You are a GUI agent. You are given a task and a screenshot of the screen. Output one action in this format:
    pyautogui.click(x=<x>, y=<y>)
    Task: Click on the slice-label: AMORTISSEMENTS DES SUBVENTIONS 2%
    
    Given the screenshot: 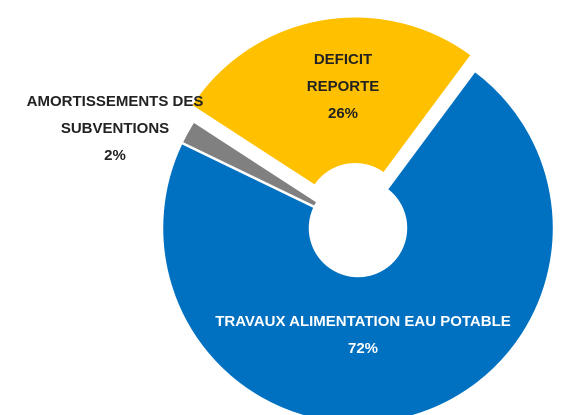 What is the action you would take?
    pyautogui.click(x=115, y=128)
    